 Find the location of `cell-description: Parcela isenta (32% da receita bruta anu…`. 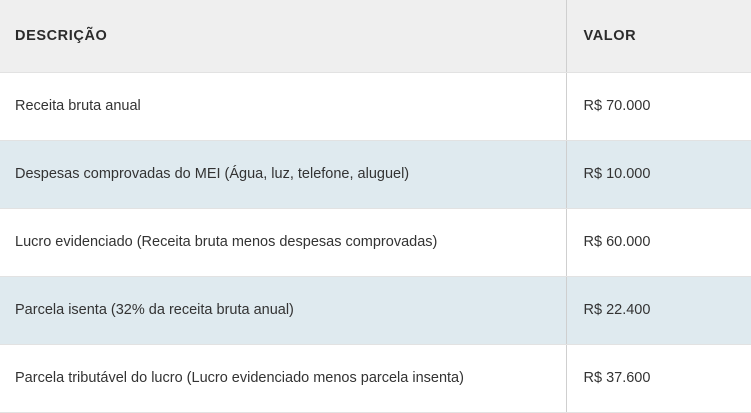

cell-description: Parcela isenta (32% da receita bruta anu… is located at coordinates (283, 310).